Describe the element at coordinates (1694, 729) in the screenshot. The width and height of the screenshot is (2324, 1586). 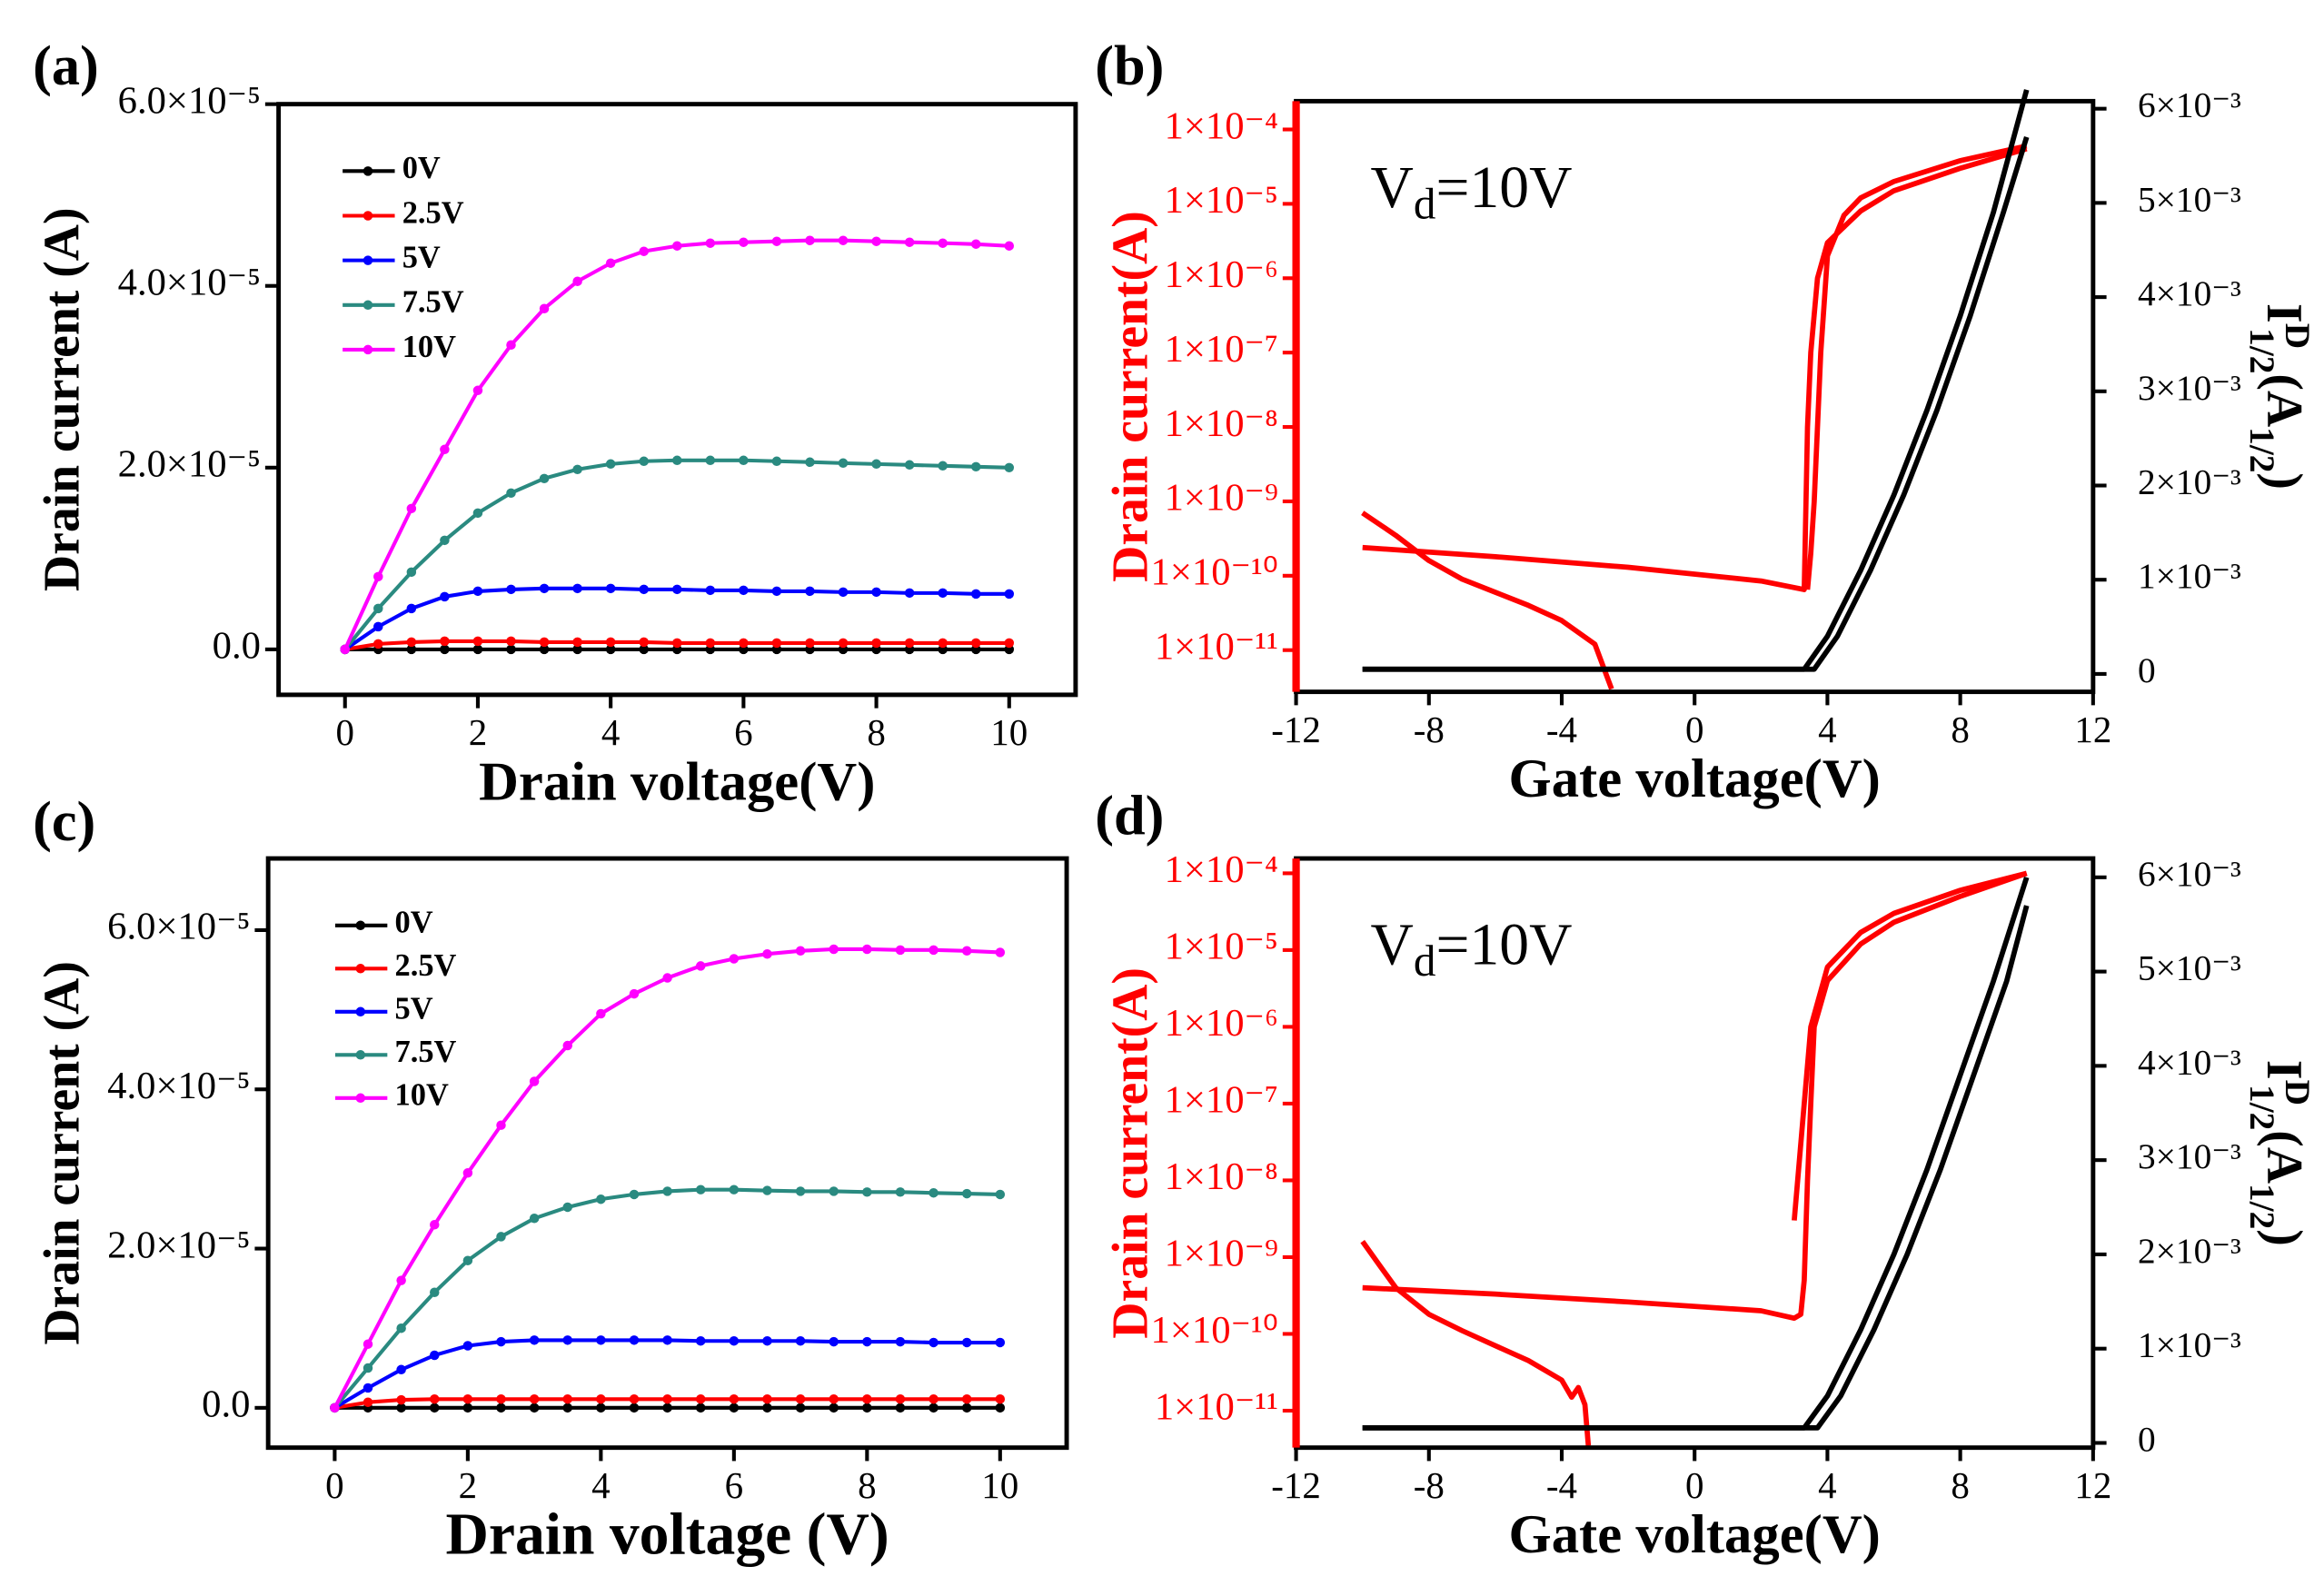
I see `x-tick-label: 0` at that location.